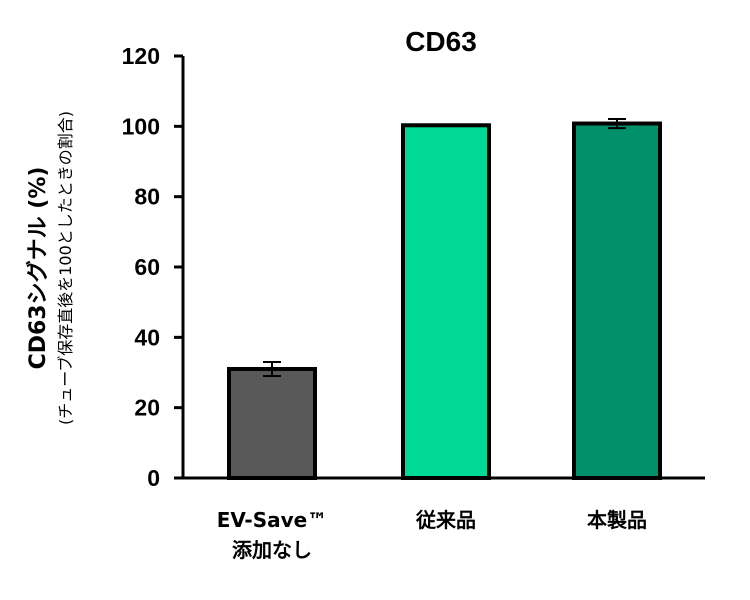 This screenshot has height=600, width=750. Describe the element at coordinates (441, 41) in the screenshot. I see `chart-title: CD63` at that location.